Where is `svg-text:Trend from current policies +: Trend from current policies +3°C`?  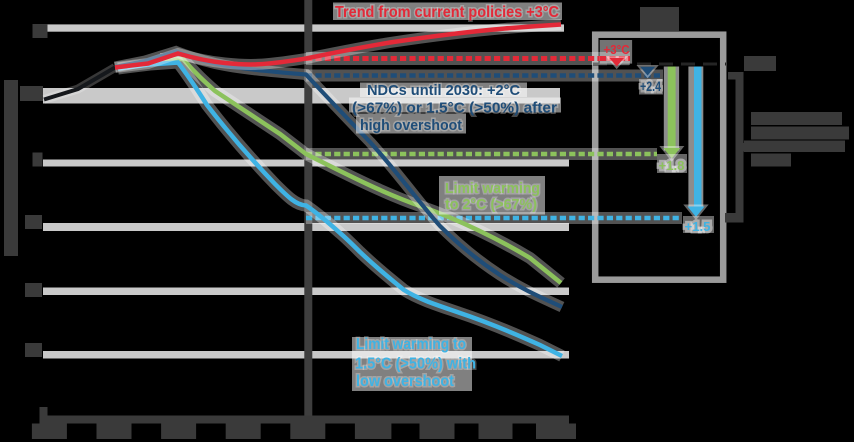 svg-text:Trend from current policies +: Trend from current policies +3°C is located at coordinates (447, 12).